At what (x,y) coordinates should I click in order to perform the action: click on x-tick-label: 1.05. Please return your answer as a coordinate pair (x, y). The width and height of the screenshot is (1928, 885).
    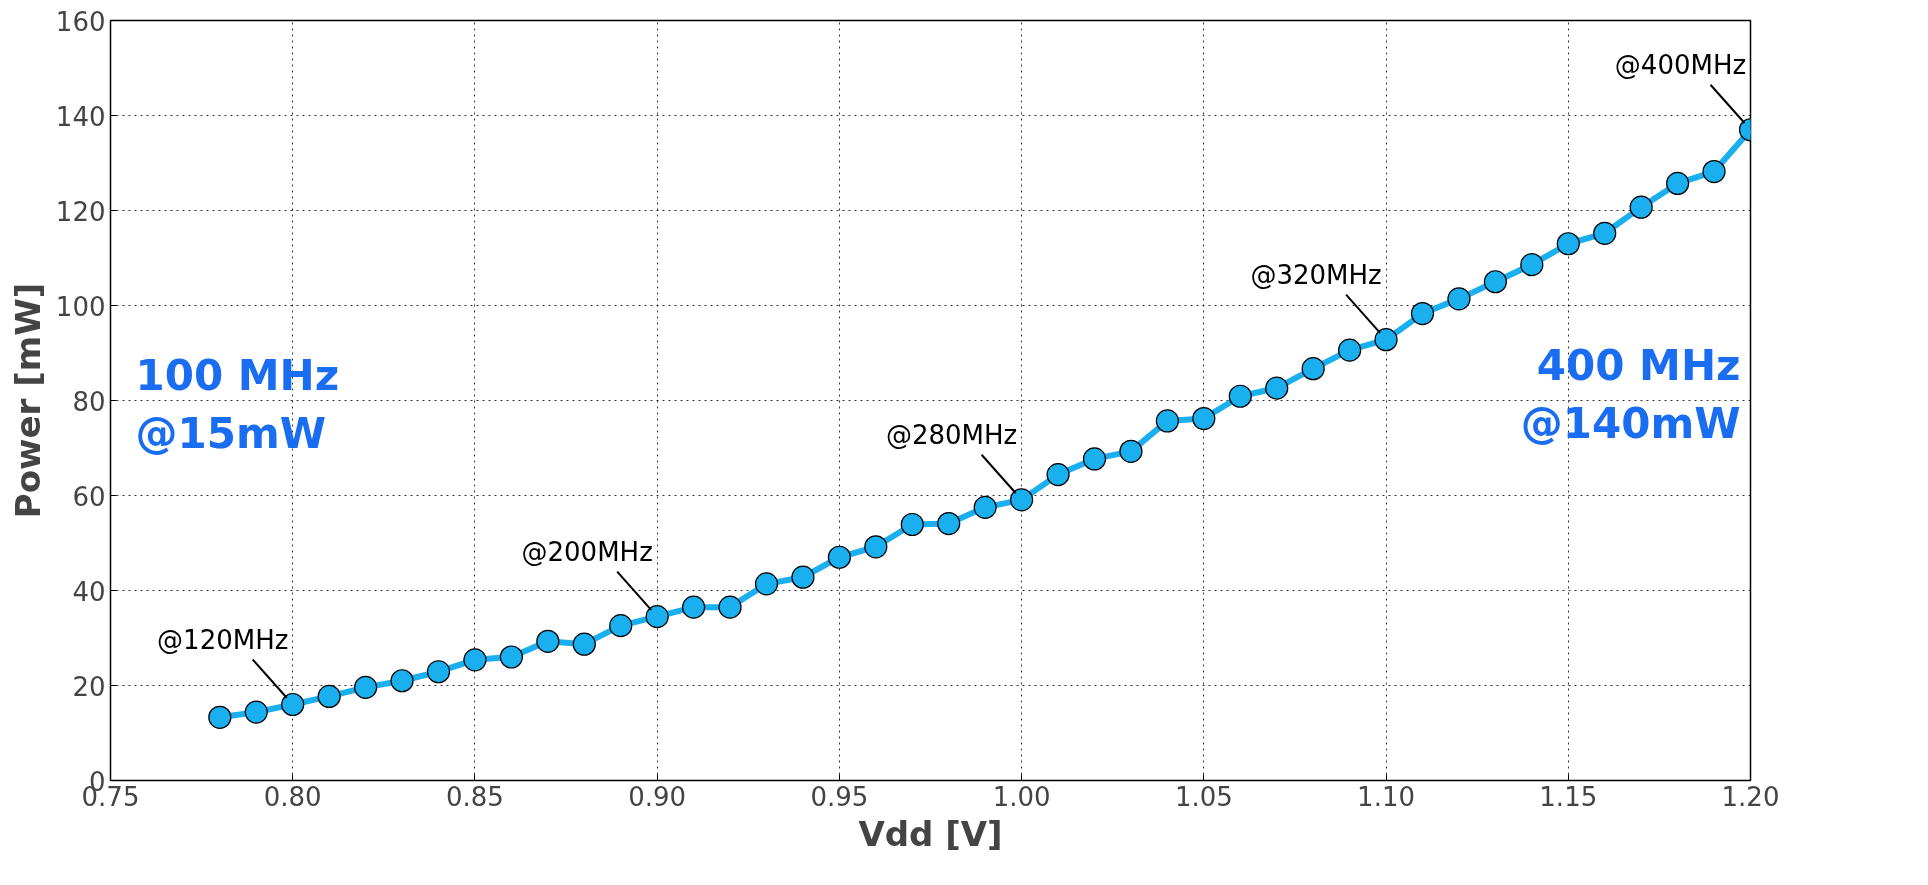
    Looking at the image, I should click on (1203, 796).